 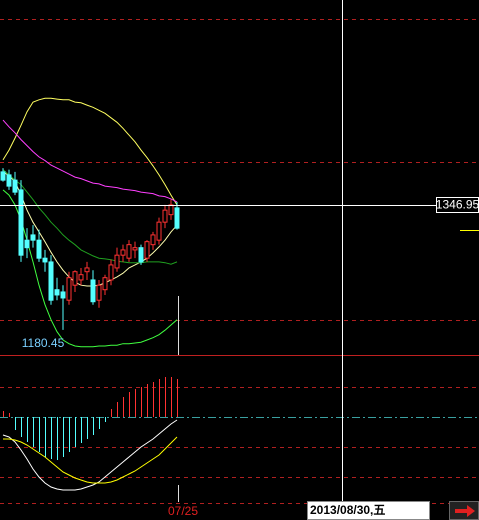 What do you see at coordinates (43, 343) in the screenshot?
I see `low-annotation: 1180.45` at bounding box center [43, 343].